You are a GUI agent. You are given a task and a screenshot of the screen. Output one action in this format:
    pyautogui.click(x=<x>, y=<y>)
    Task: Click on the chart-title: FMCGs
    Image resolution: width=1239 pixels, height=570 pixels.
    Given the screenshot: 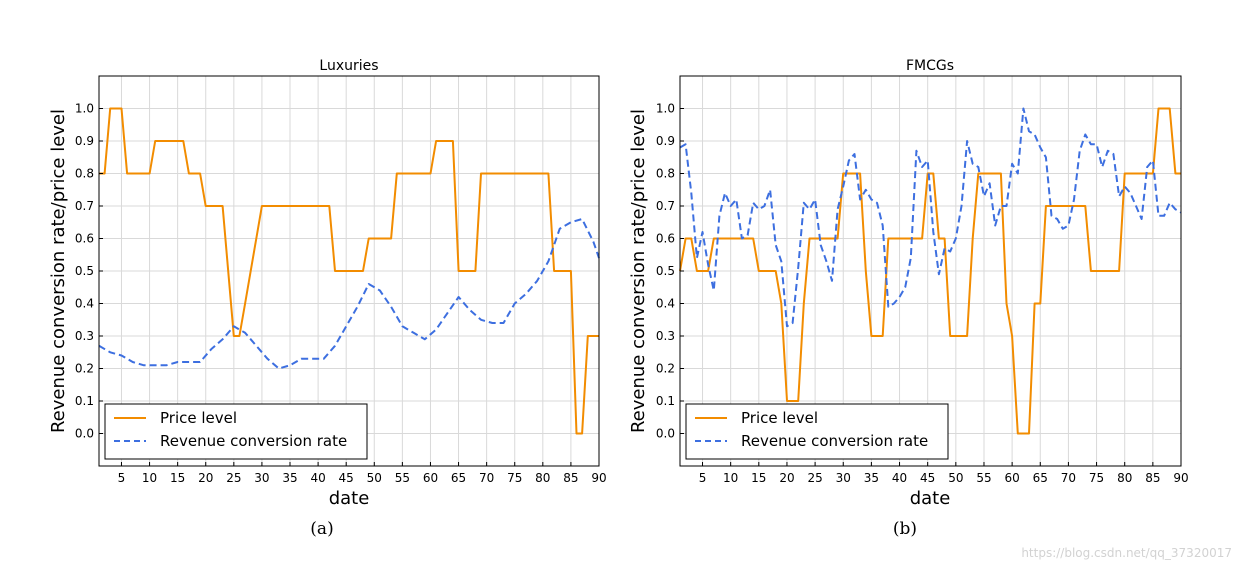 What is the action you would take?
    pyautogui.click(x=930, y=66)
    